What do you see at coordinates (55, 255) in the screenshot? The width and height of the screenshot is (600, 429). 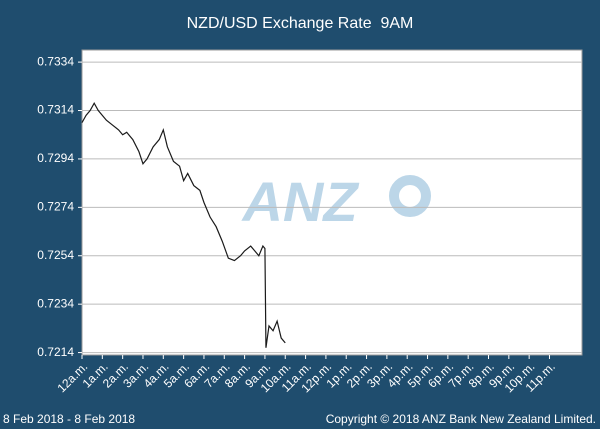 I see `y-tick-label: 0.7254` at bounding box center [55, 255].